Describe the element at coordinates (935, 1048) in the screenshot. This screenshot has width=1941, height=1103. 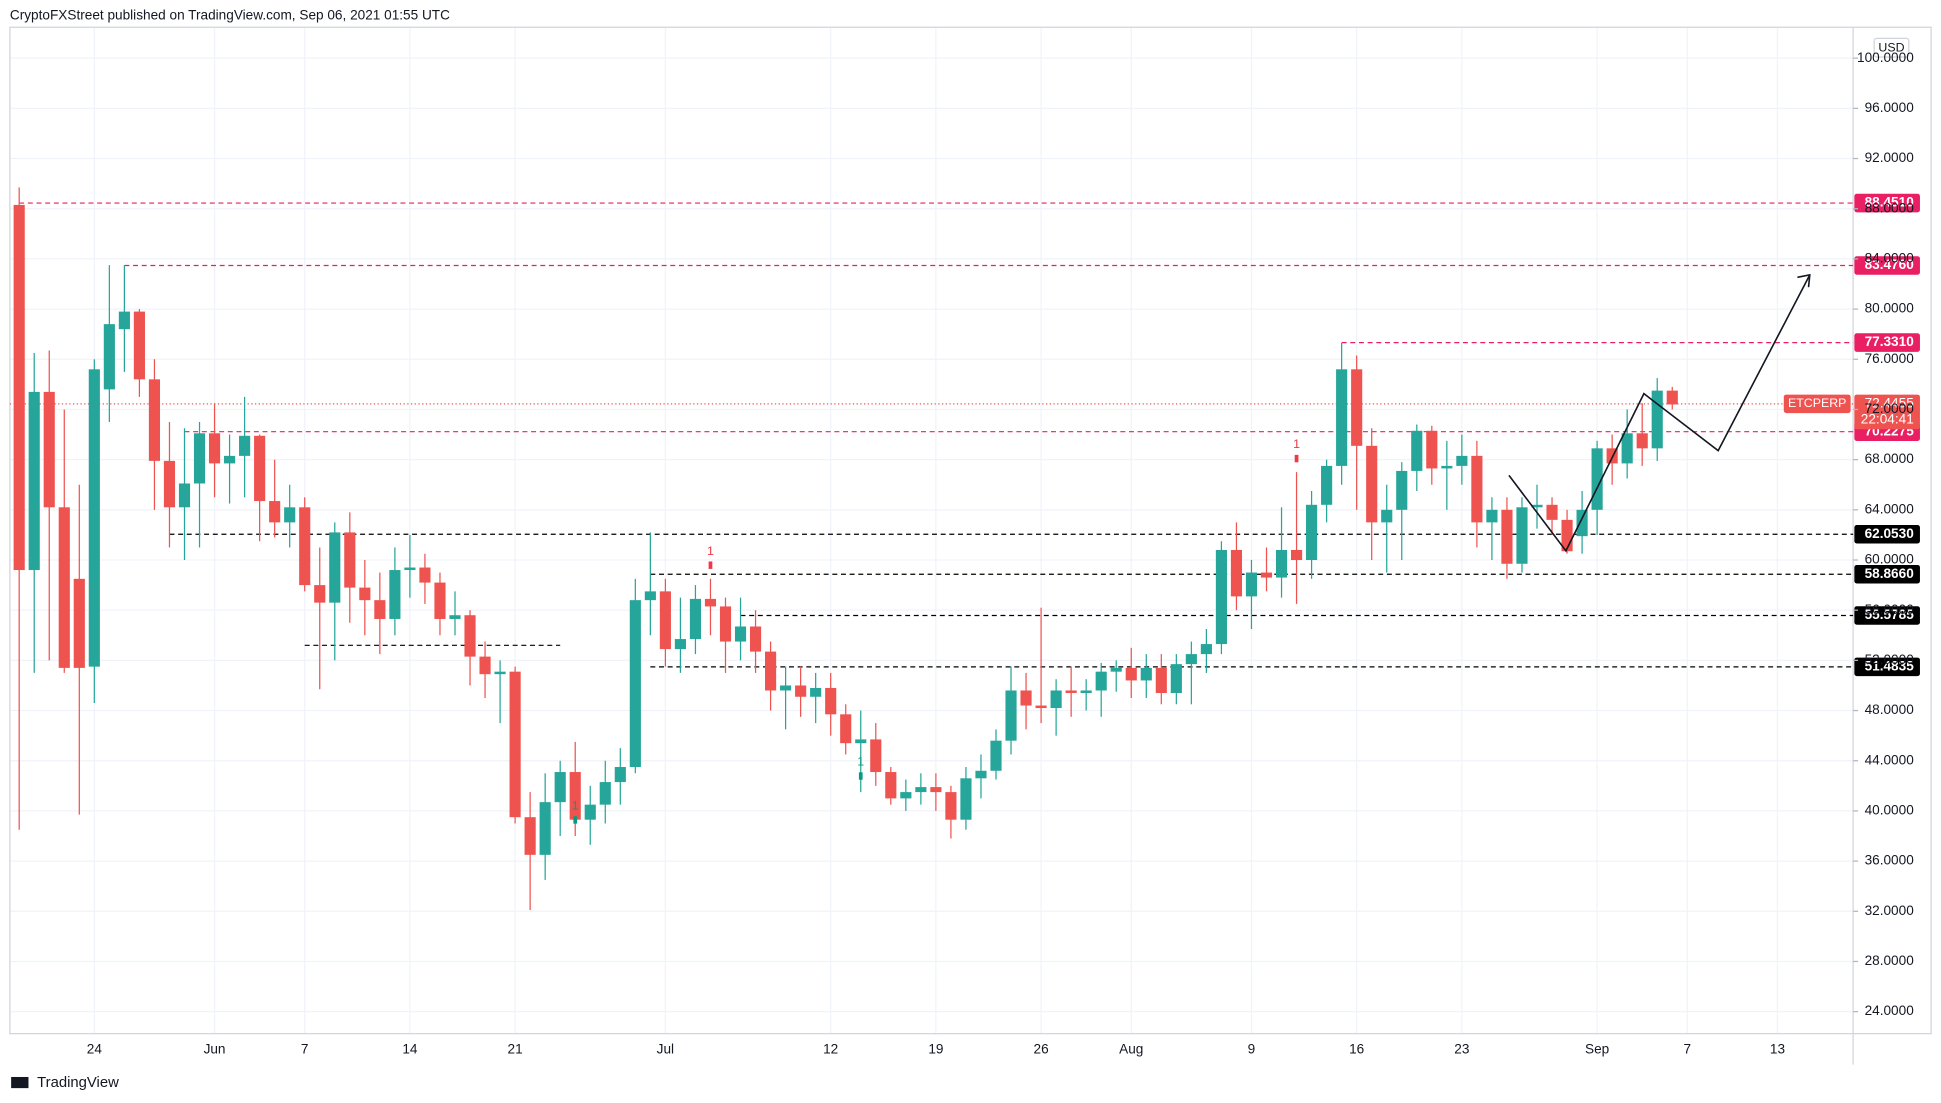
I see `x-tick-label: 19` at that location.